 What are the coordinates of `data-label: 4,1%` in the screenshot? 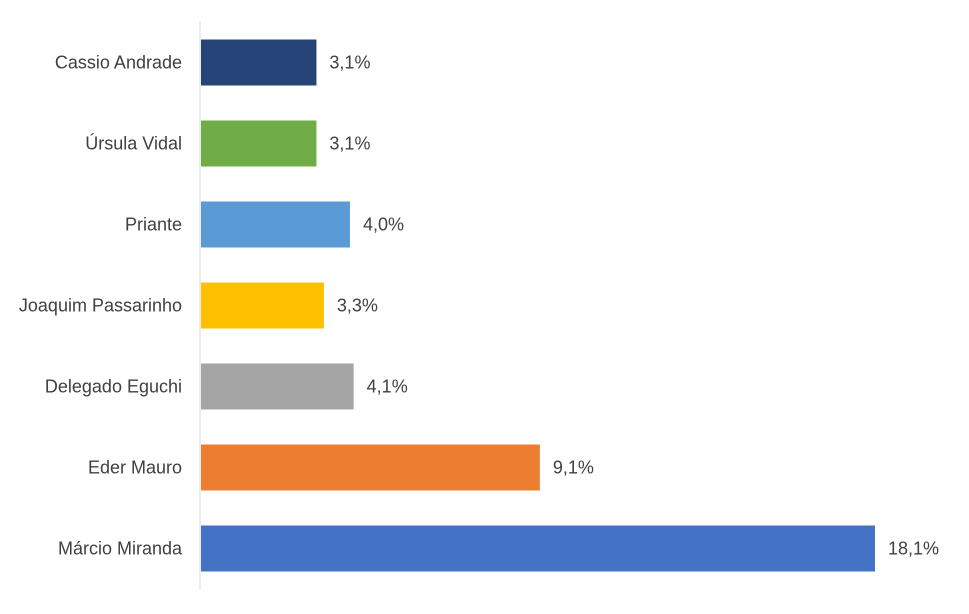 It's located at (387, 387).